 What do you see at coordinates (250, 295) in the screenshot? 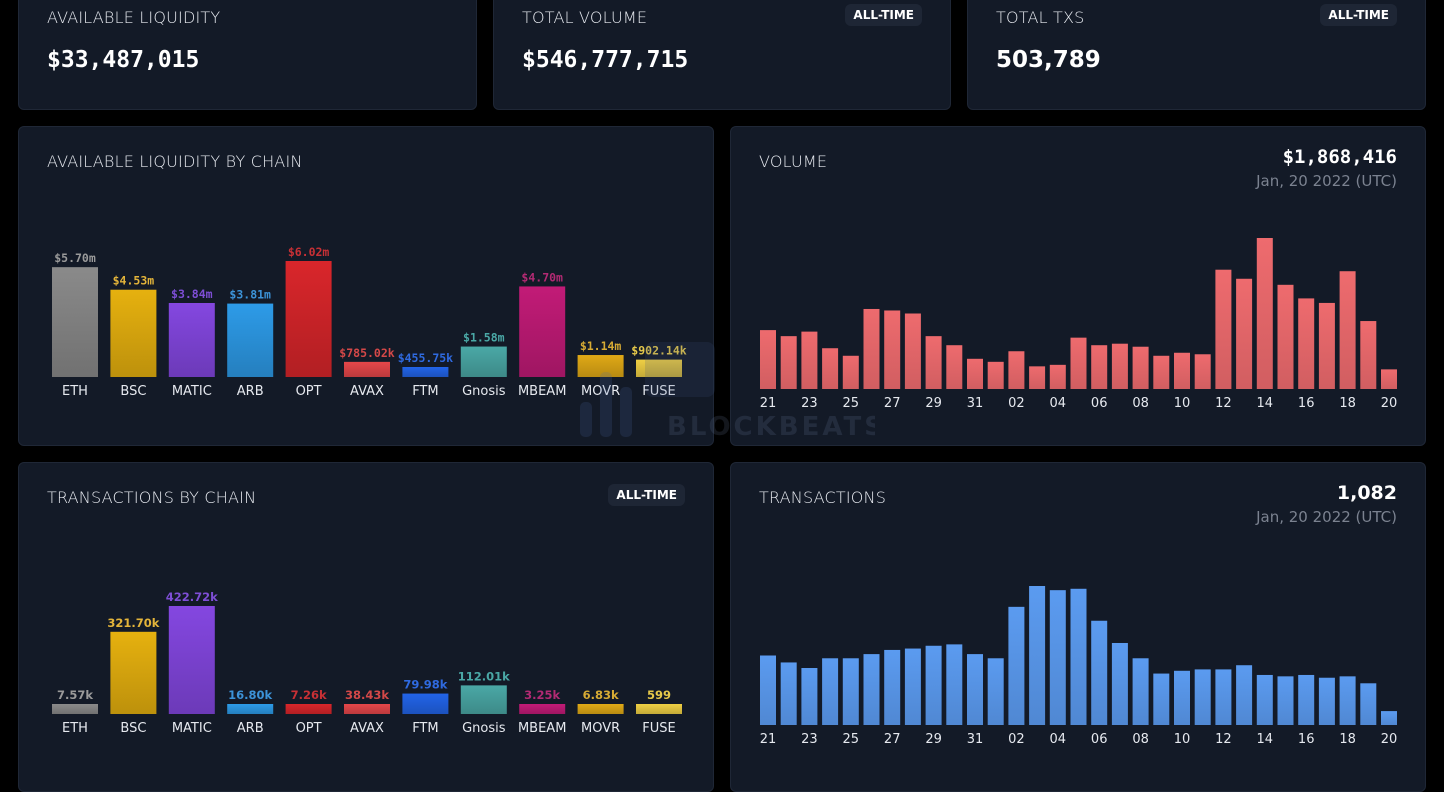
I see `bar-value-label: $3.81m` at bounding box center [250, 295].